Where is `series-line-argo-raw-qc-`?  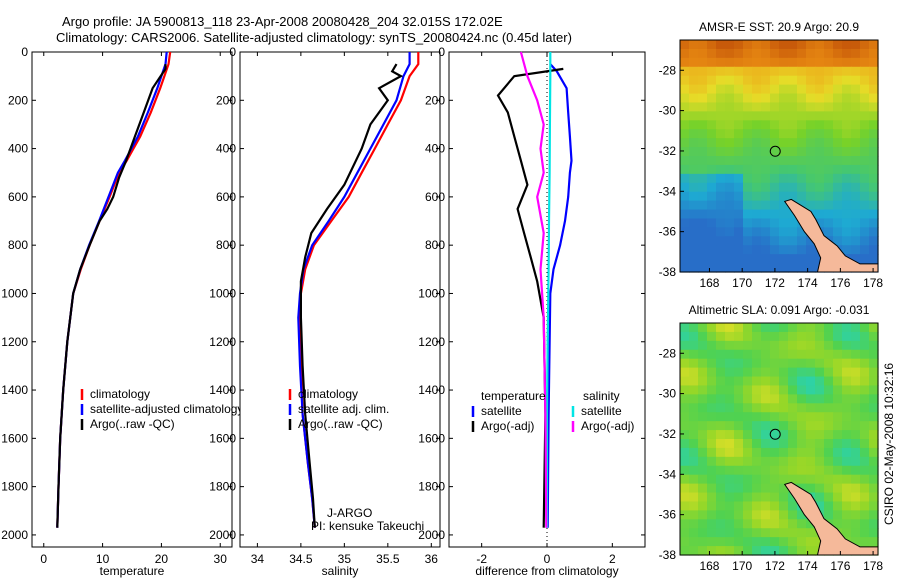 series-line-argo-raw-qc- is located at coordinates (351, 295).